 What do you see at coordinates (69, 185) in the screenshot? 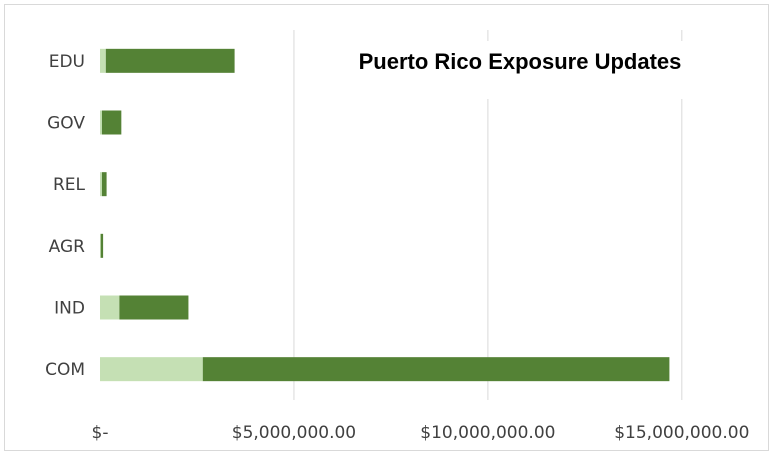
I see `y-category-label: REL` at bounding box center [69, 185].